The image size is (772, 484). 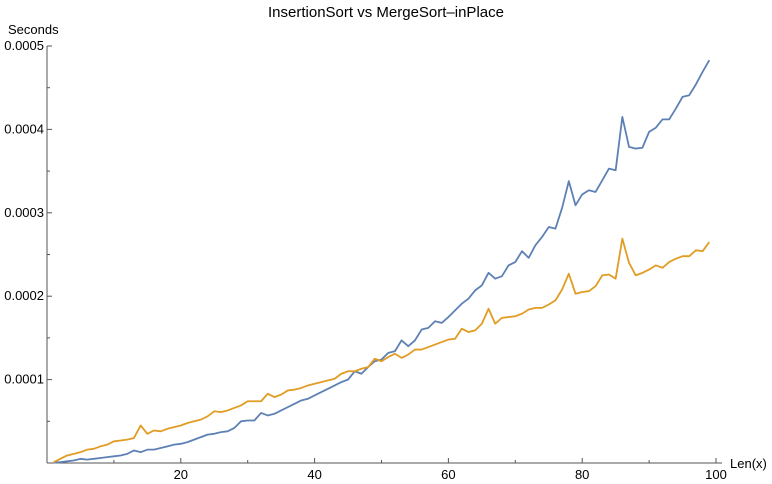 I want to click on x-axis-label: Len(x), so click(x=748, y=463).